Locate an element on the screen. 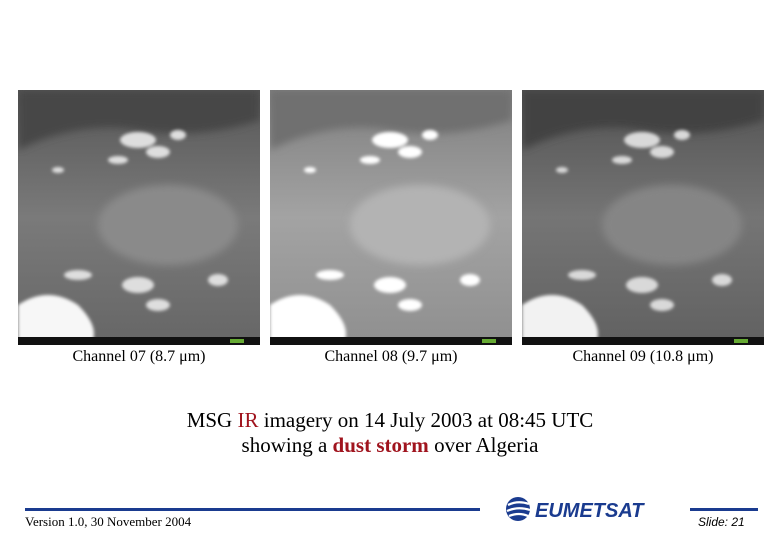 The width and height of the screenshot is (780, 540). caption-highlight: IR is located at coordinates (248, 420).